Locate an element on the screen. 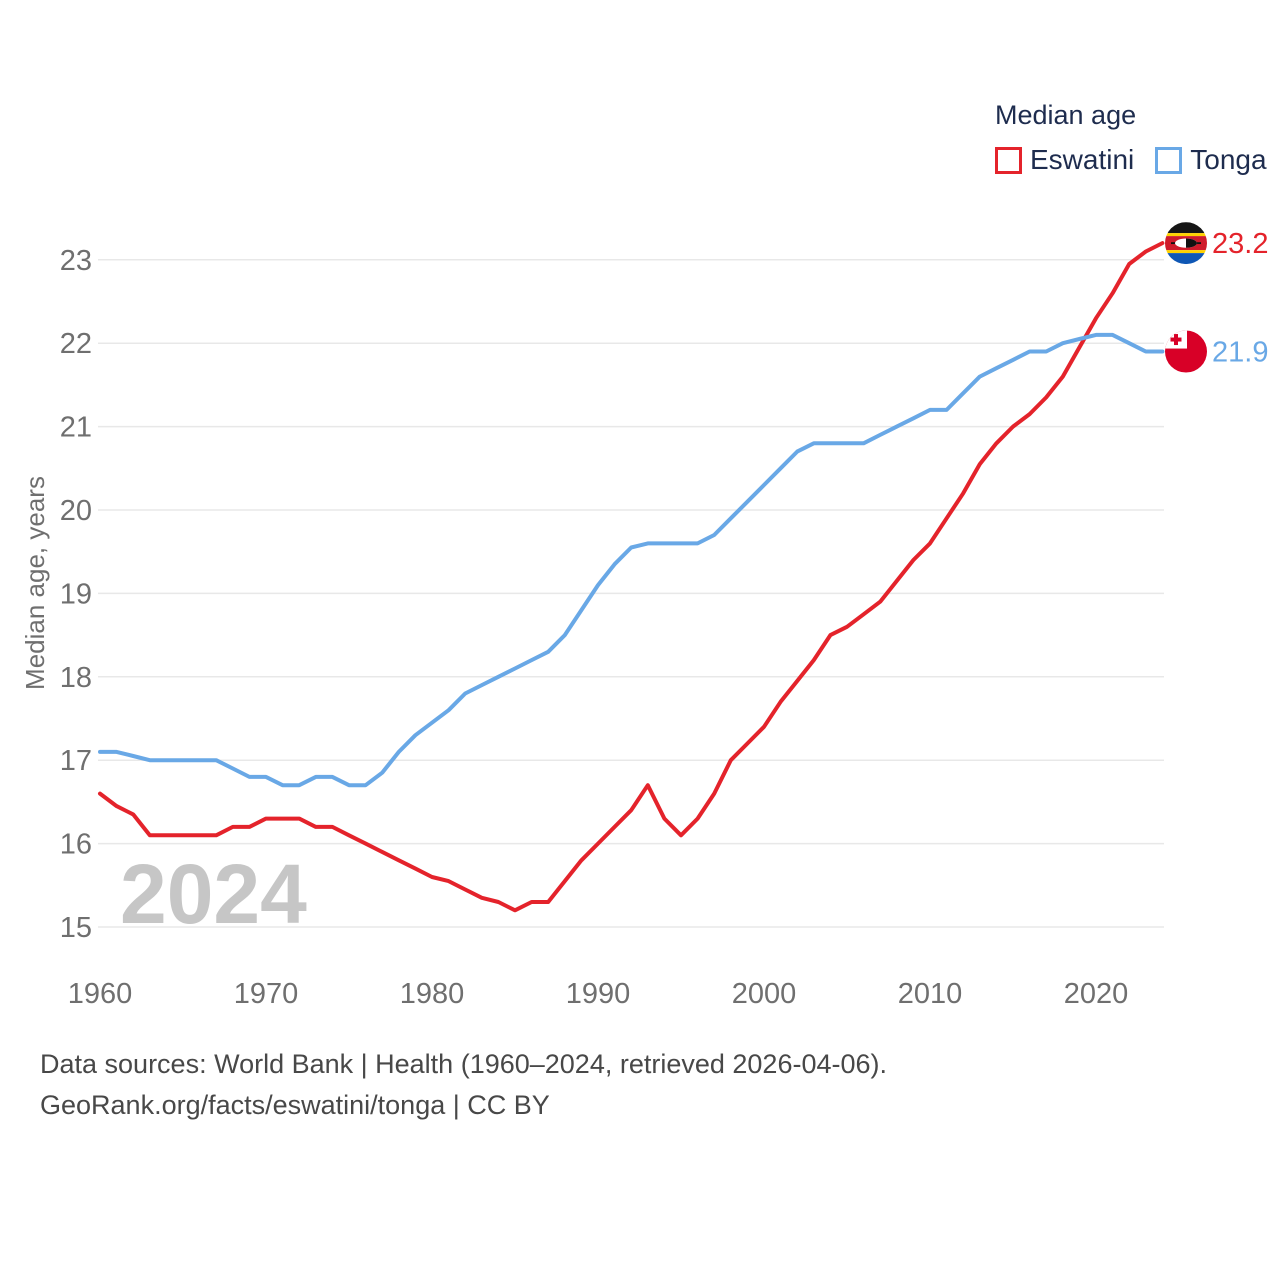  y-tick-label: 18 is located at coordinates (76, 678).